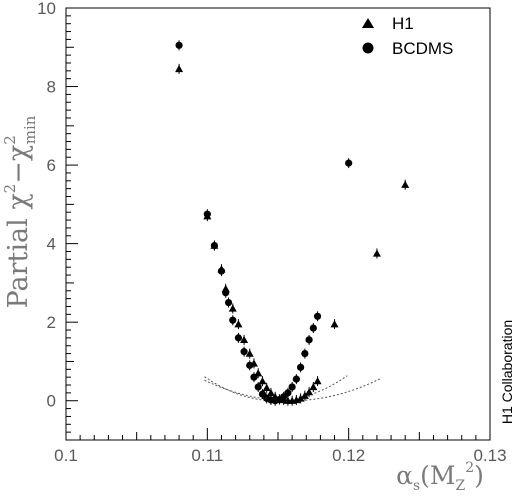 Image resolution: width=517 pixels, height=499 pixels. I want to click on legend-label-bcdms: BCDMS, so click(422, 48).